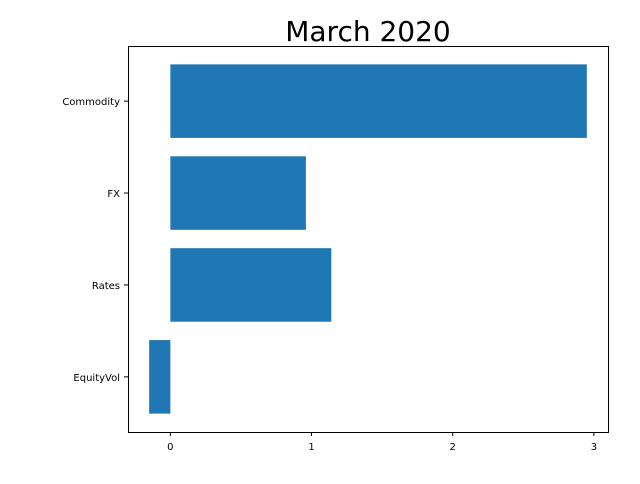 This screenshot has height=484, width=640. I want to click on x-tick-label: 3, so click(594, 447).